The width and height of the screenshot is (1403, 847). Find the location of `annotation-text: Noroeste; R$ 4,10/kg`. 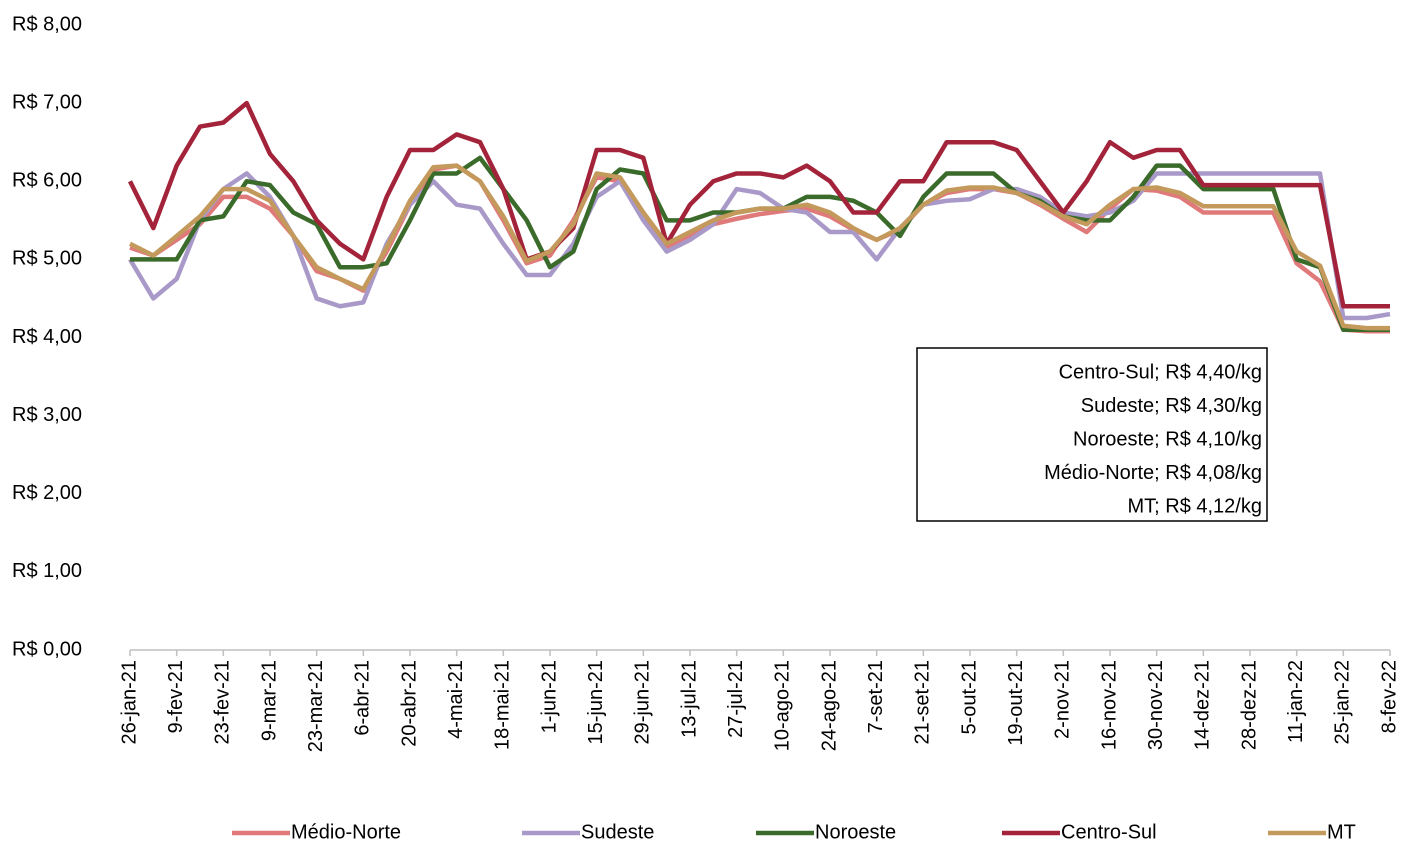

annotation-text: Noroeste; R$ 4,10/kg is located at coordinates (1167, 439).